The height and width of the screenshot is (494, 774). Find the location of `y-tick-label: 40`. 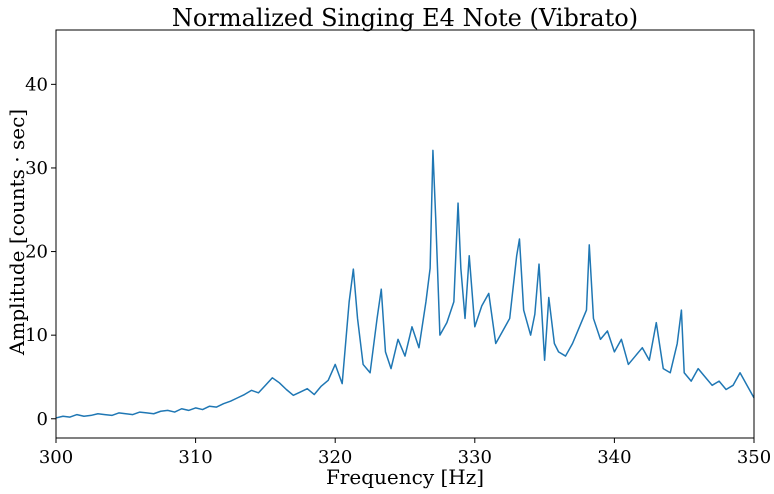

y-tick-label: 40 is located at coordinates (36, 84).